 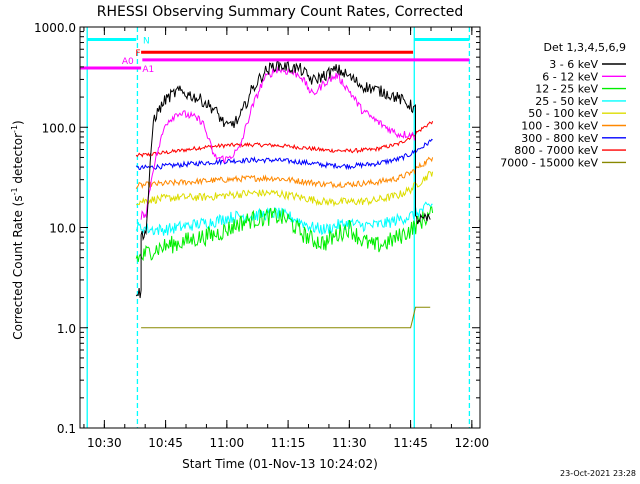 What do you see at coordinates (104, 443) in the screenshot?
I see `x-tick-label: 10:30` at bounding box center [104, 443].